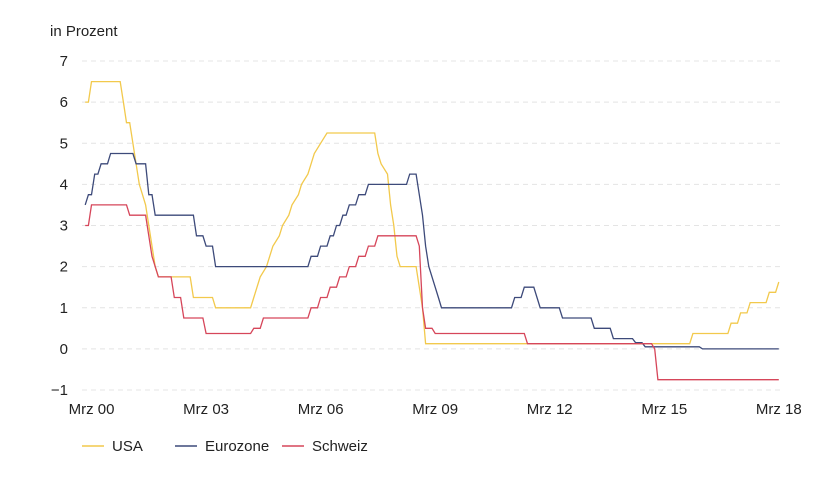 Image resolution: width=830 pixels, height=477 pixels. What do you see at coordinates (340, 446) in the screenshot?
I see `legend-label-schweiz: Schweiz` at bounding box center [340, 446].